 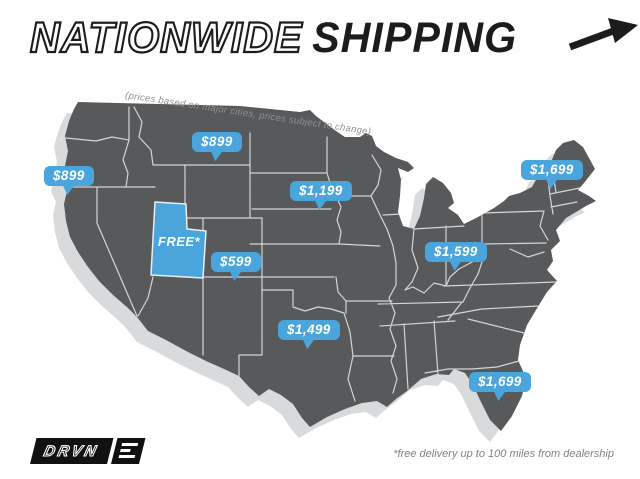 I want to click on arrow-icon, so click(x=603, y=34).